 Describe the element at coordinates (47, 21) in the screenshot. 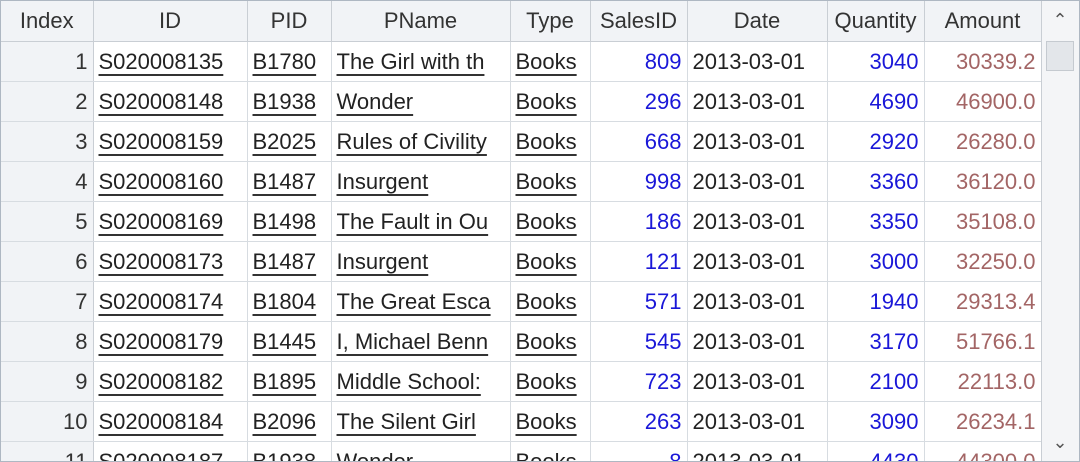

I see `column-header-index: Index` at that location.